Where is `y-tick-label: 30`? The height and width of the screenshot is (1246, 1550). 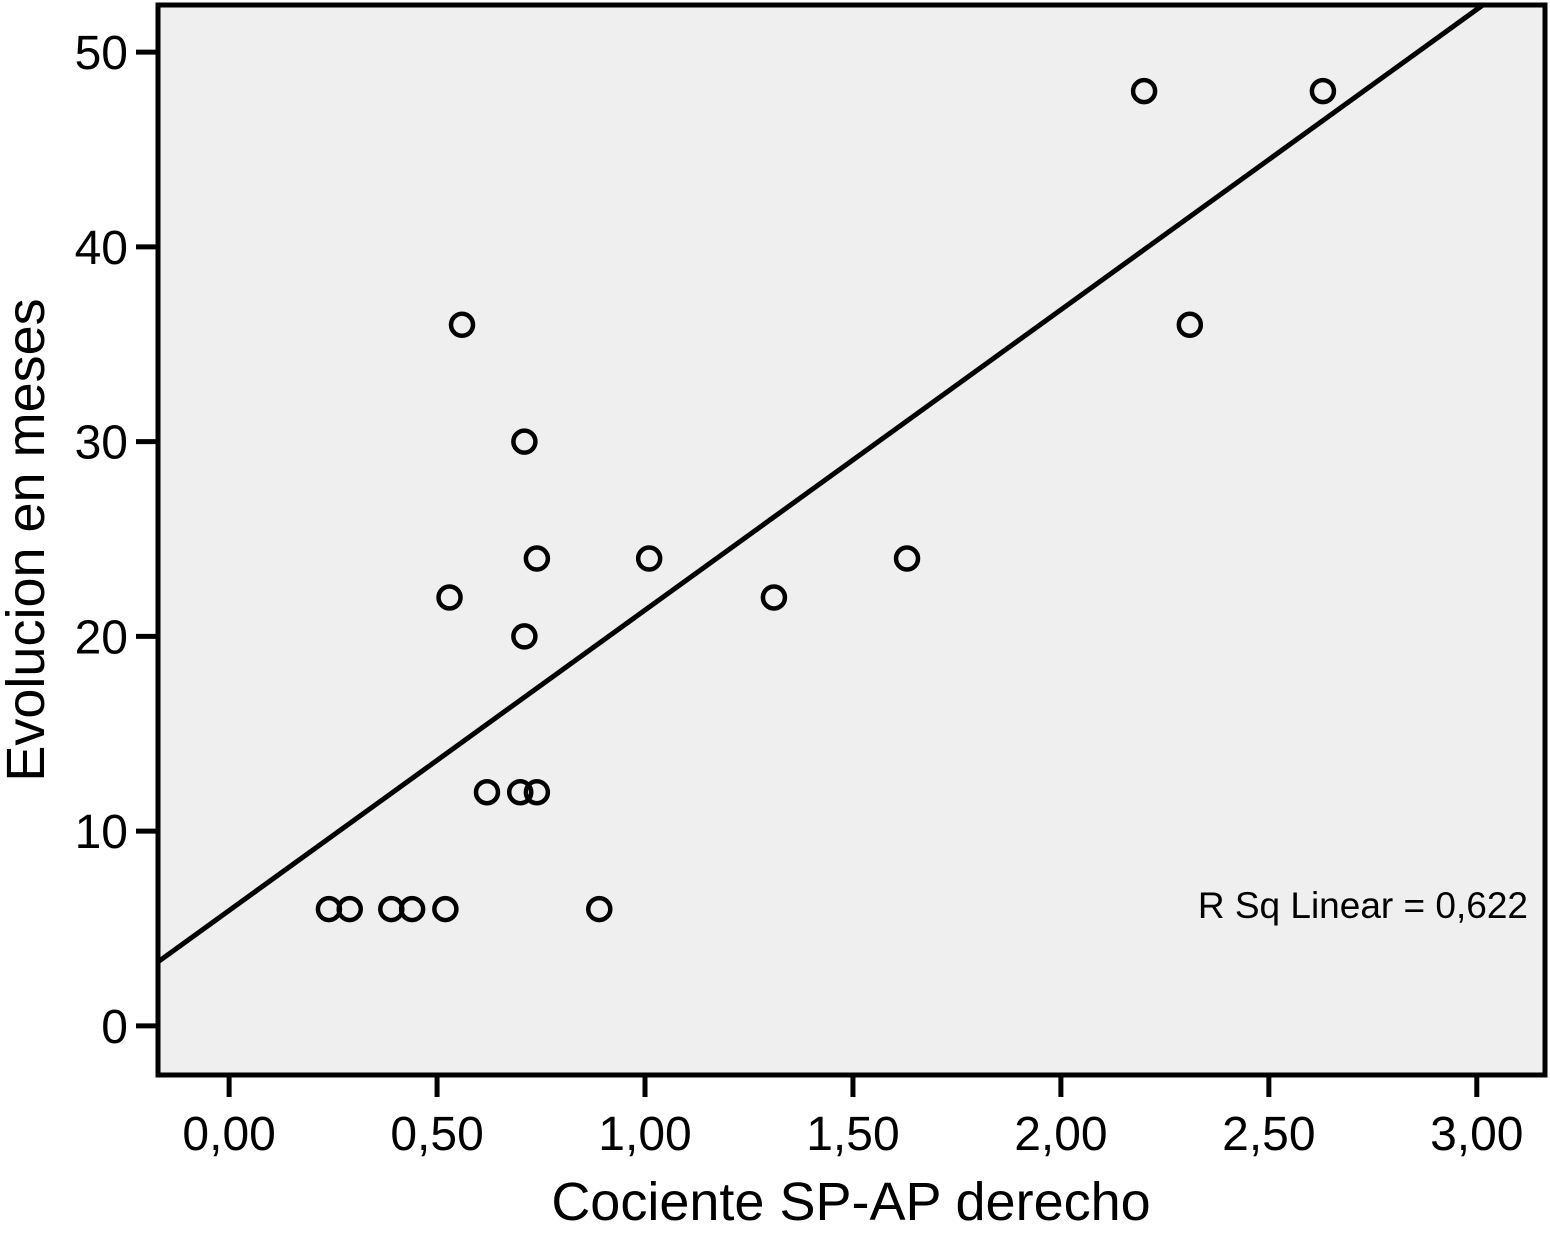 y-tick-label: 30 is located at coordinates (101, 443).